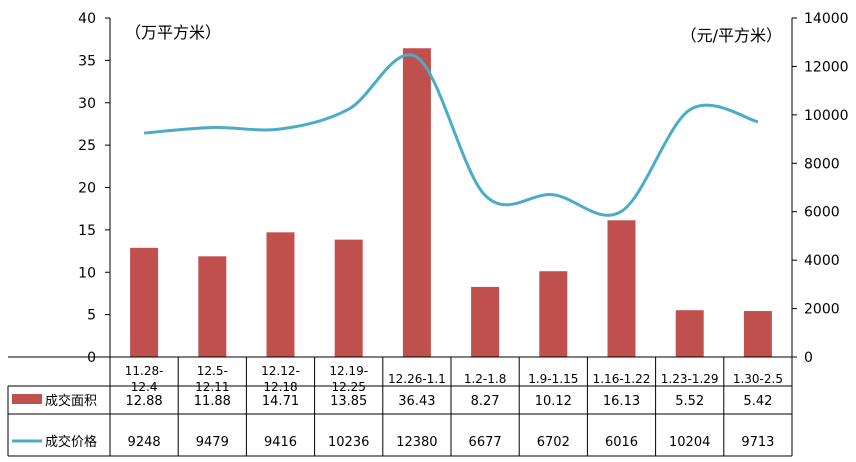  Describe the element at coordinates (87, 189) in the screenshot. I see `left-axis-tick-label: 20` at that location.